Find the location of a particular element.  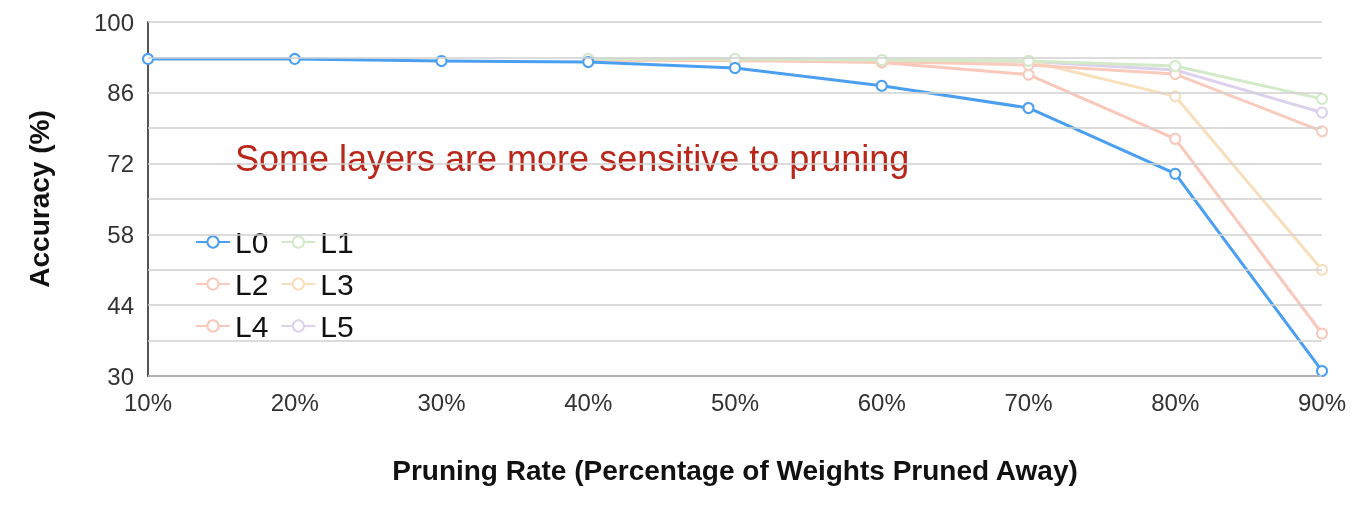

y-axis-title: Accuracy (%) is located at coordinates (39, 199).